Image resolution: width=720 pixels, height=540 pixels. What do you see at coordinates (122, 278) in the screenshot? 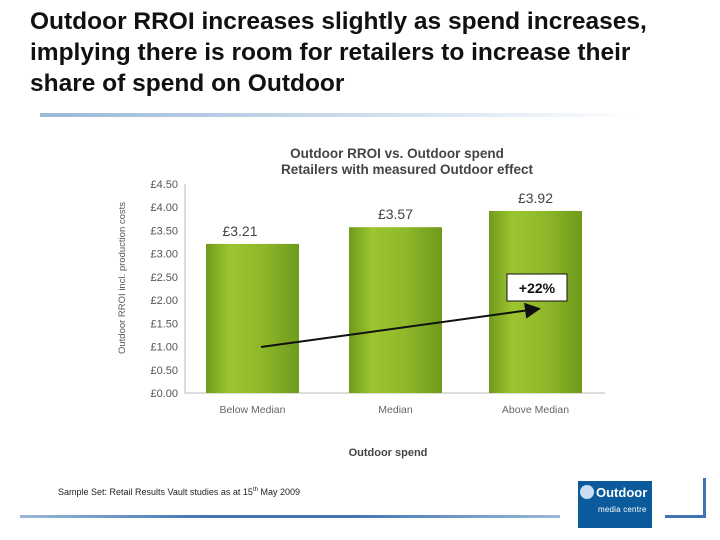
I see `y-axis-label: Outdoor RROI incl. production costs` at bounding box center [122, 278].